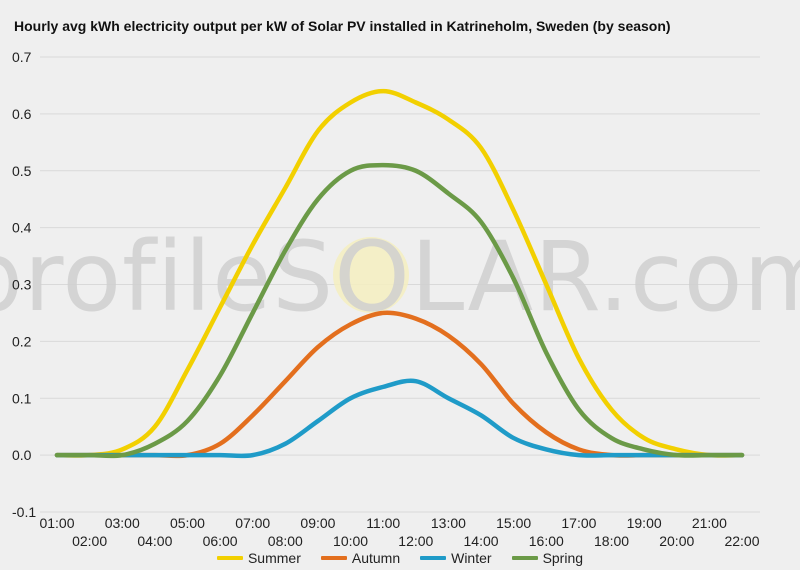  What do you see at coordinates (563, 558) in the screenshot?
I see `legend-label: Spring` at bounding box center [563, 558].